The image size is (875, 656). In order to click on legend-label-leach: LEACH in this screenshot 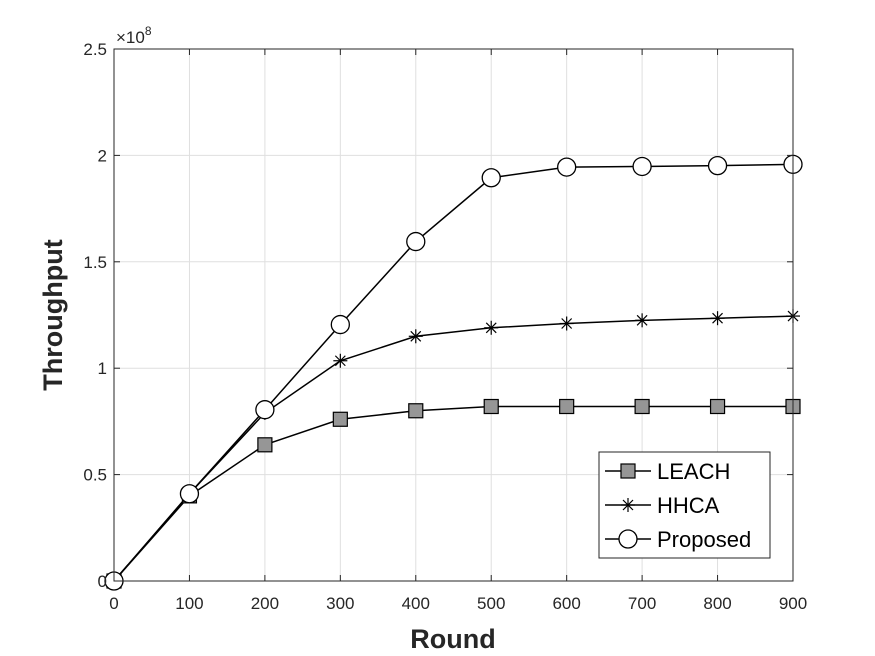, I will do `click(693, 471)`.